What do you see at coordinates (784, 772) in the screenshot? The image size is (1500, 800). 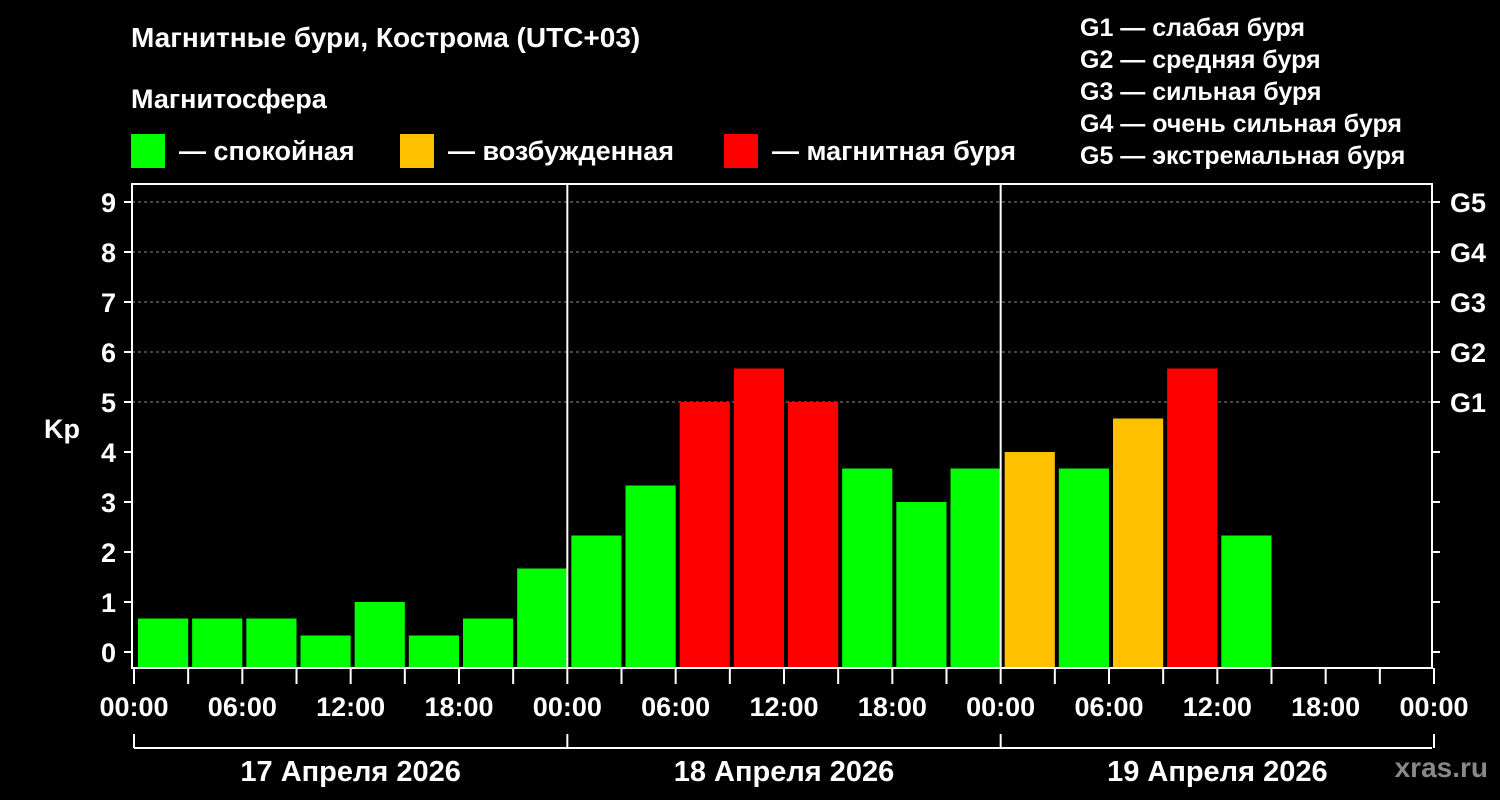 I see `day-label: 18 Апреля 2026` at bounding box center [784, 772].